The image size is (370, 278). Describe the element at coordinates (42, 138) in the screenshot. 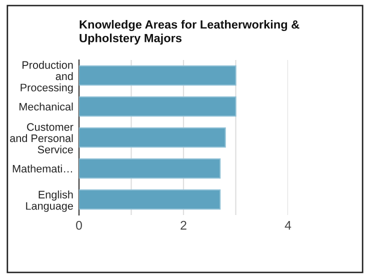

I see `y-tick-label: Customer and Personal Service` at that location.